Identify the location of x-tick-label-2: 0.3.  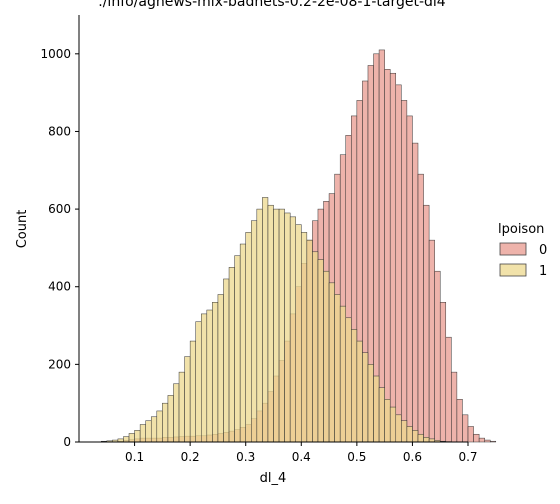
(245, 457).